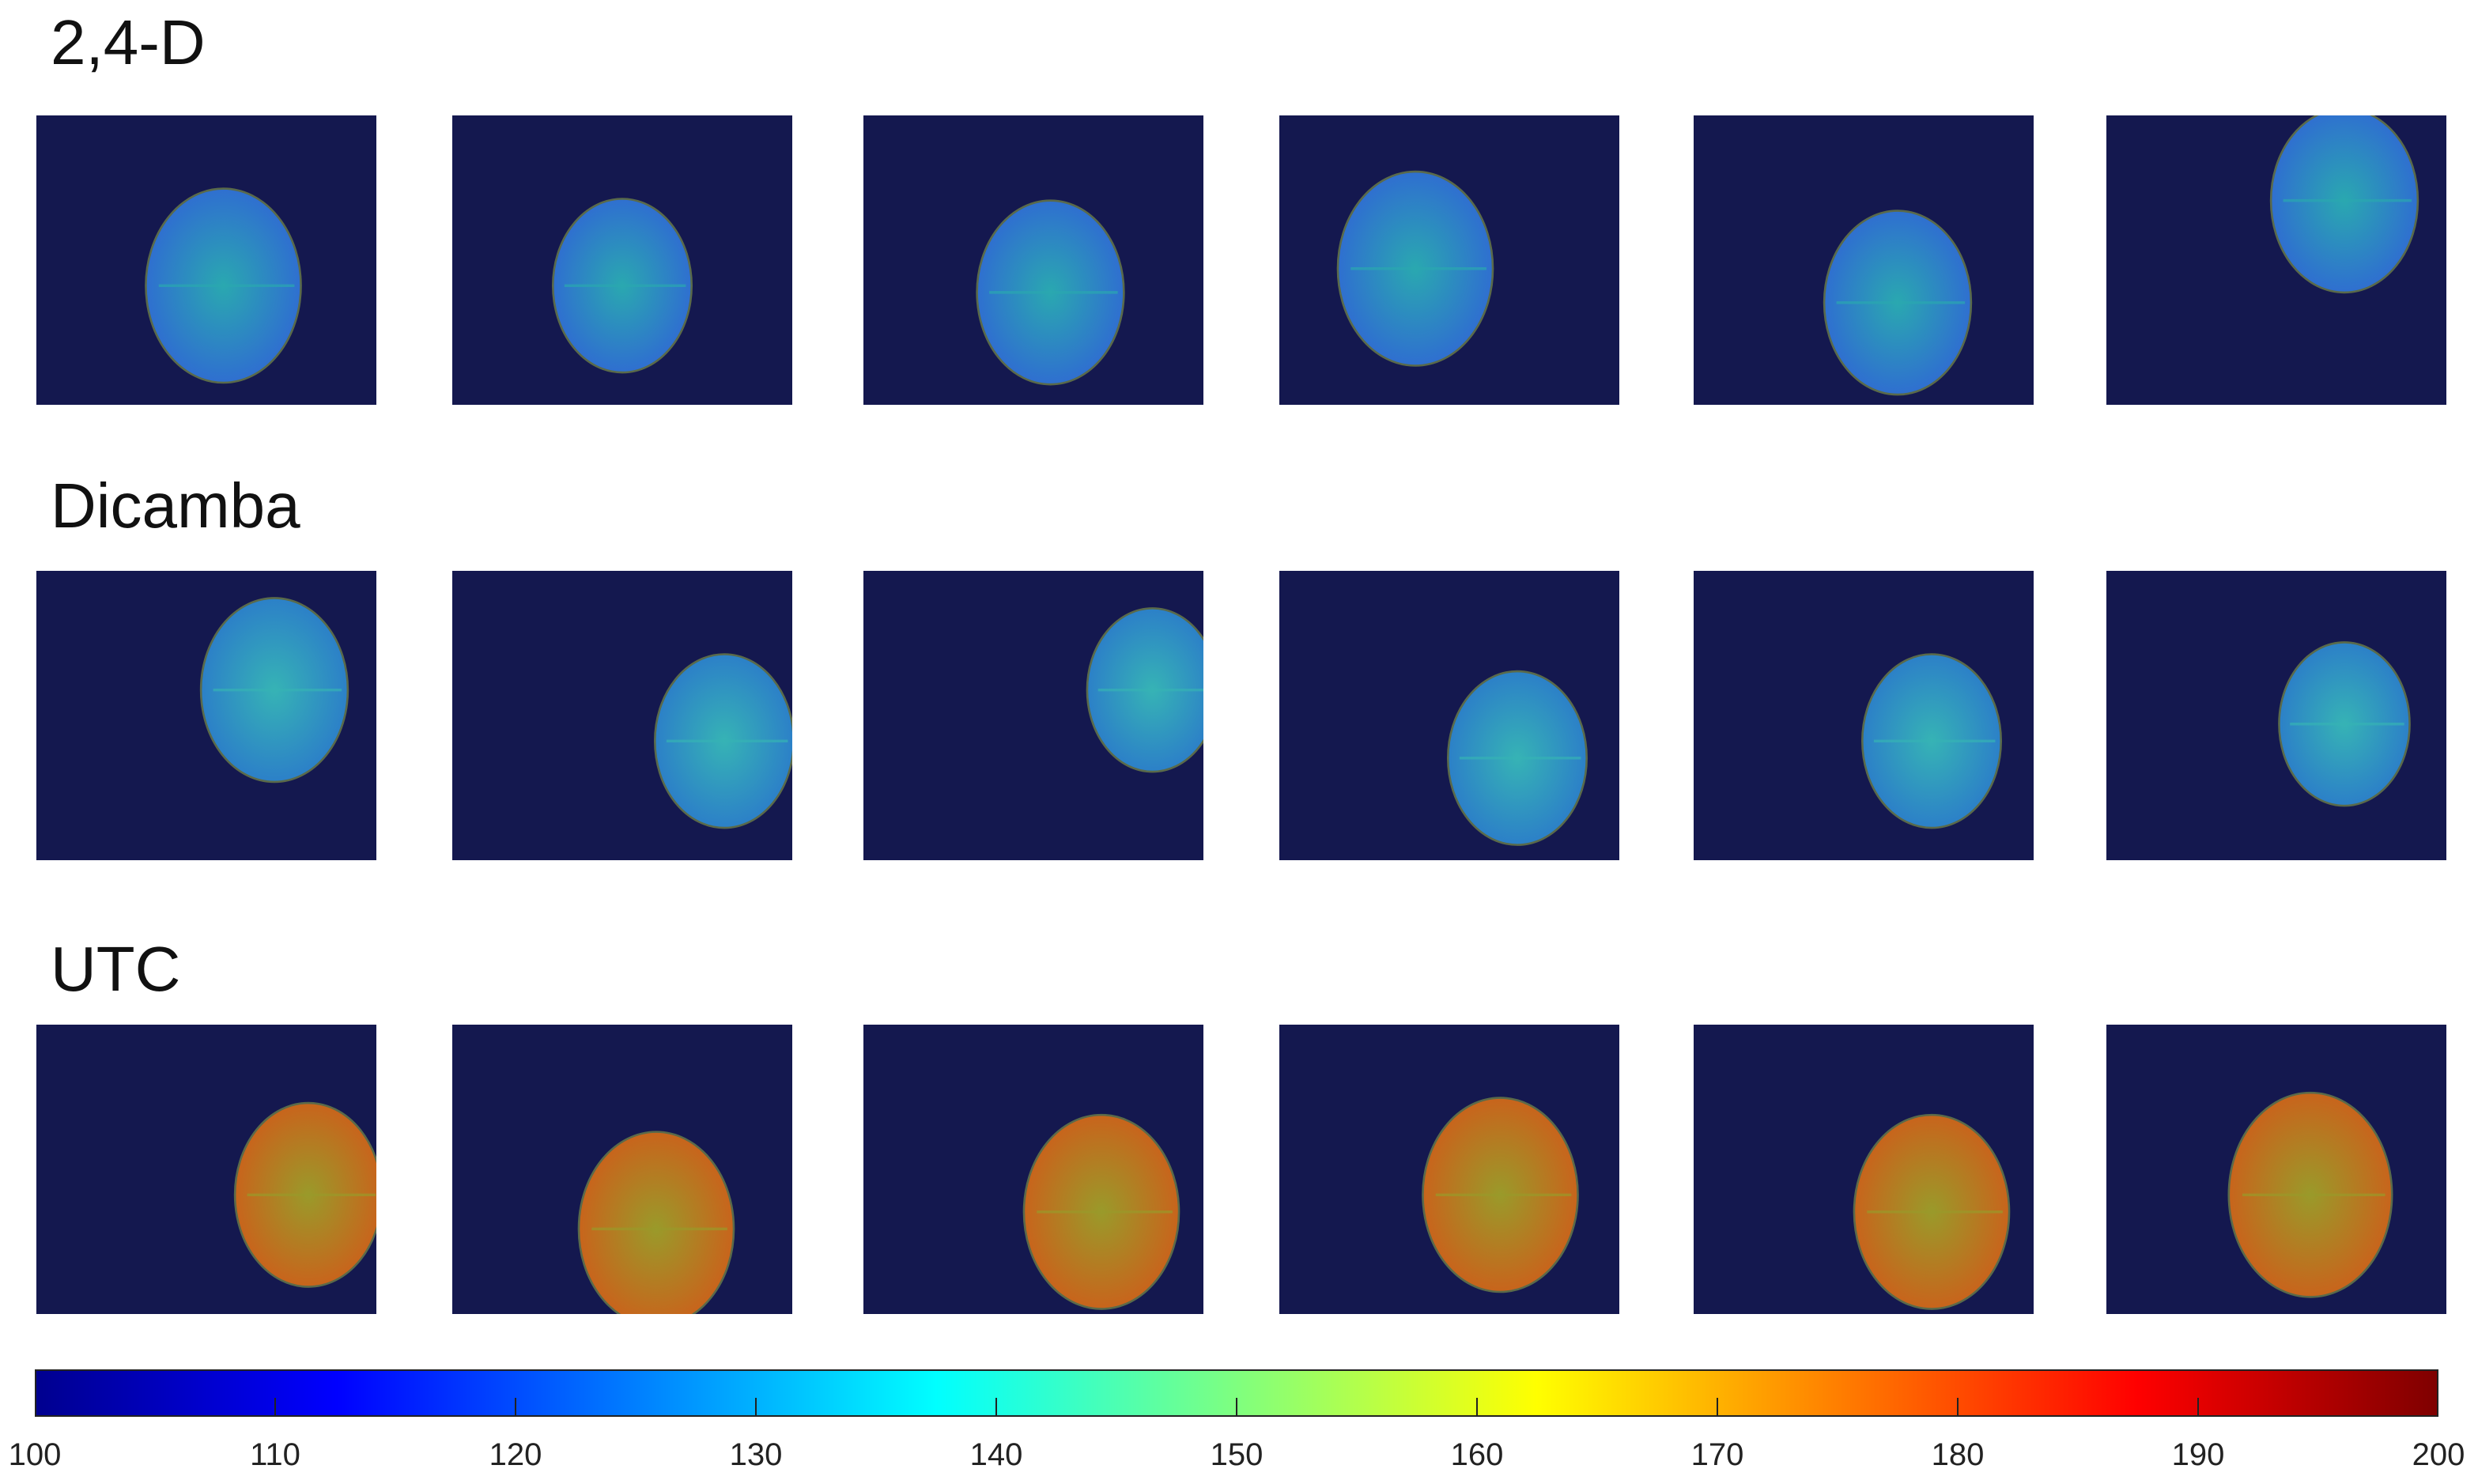  I want to click on row-title-2-4-d: 2,4-D, so click(128, 42).